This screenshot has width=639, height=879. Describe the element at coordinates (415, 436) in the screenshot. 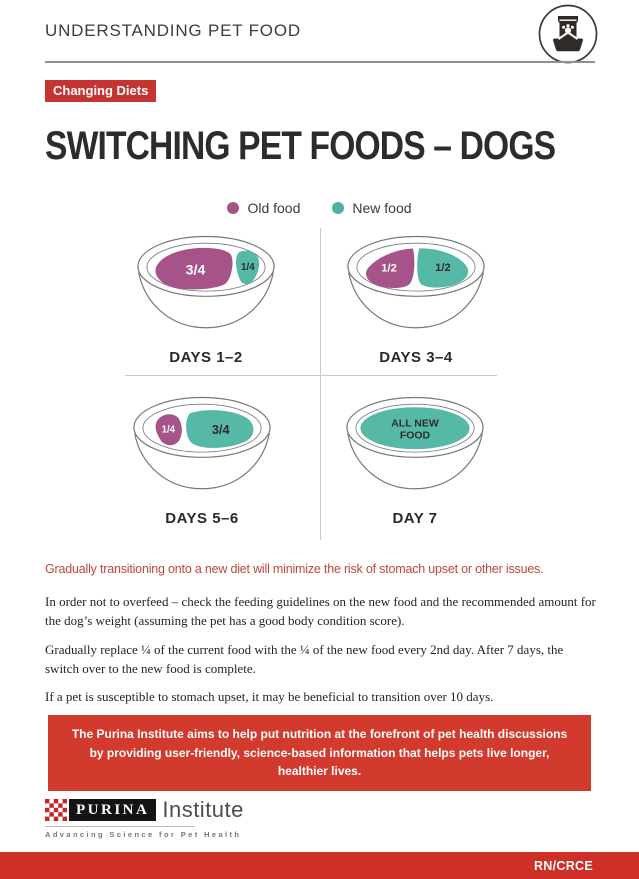

I see `portion-label-all-new-line2: FOOD` at that location.